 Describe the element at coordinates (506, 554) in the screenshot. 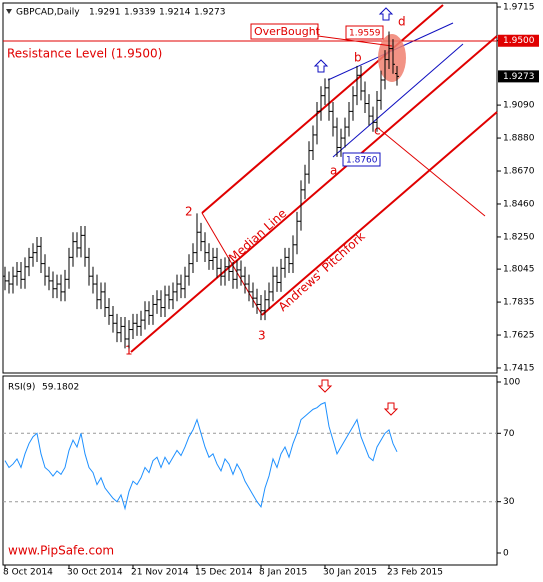

I see `y-tick-label: 0` at that location.